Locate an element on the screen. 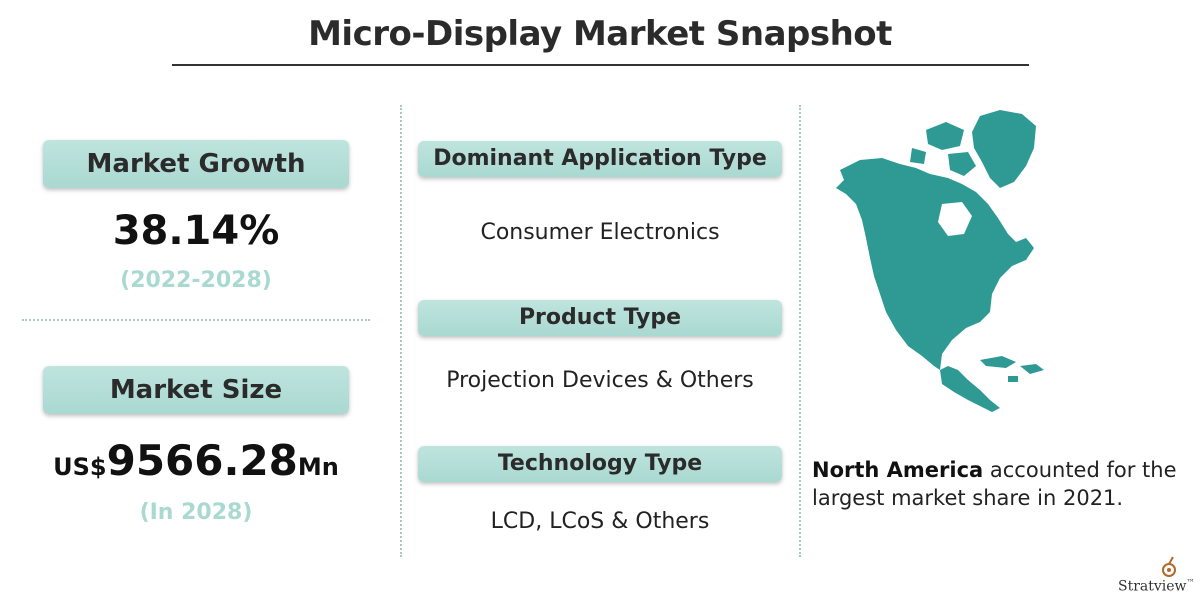  market-size-prefix: US$ is located at coordinates (80, 467).